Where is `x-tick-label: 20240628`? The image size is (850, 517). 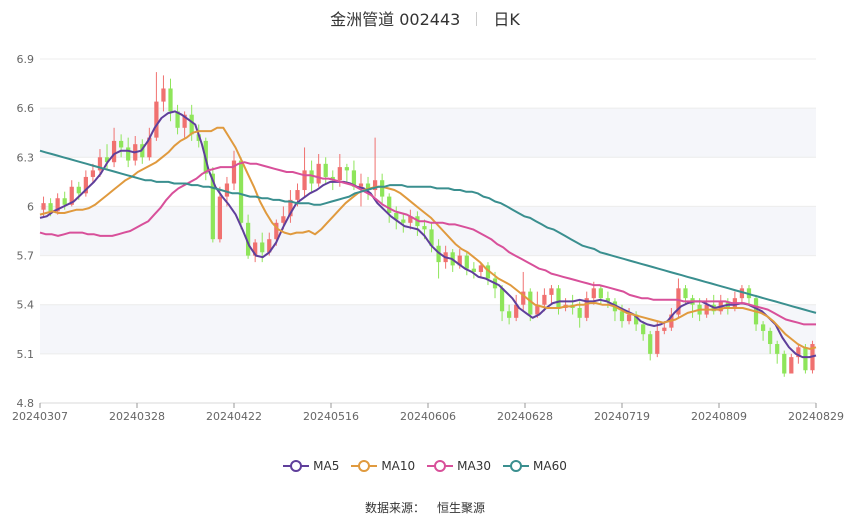
x-tick-label: 20240628 is located at coordinates (525, 416).